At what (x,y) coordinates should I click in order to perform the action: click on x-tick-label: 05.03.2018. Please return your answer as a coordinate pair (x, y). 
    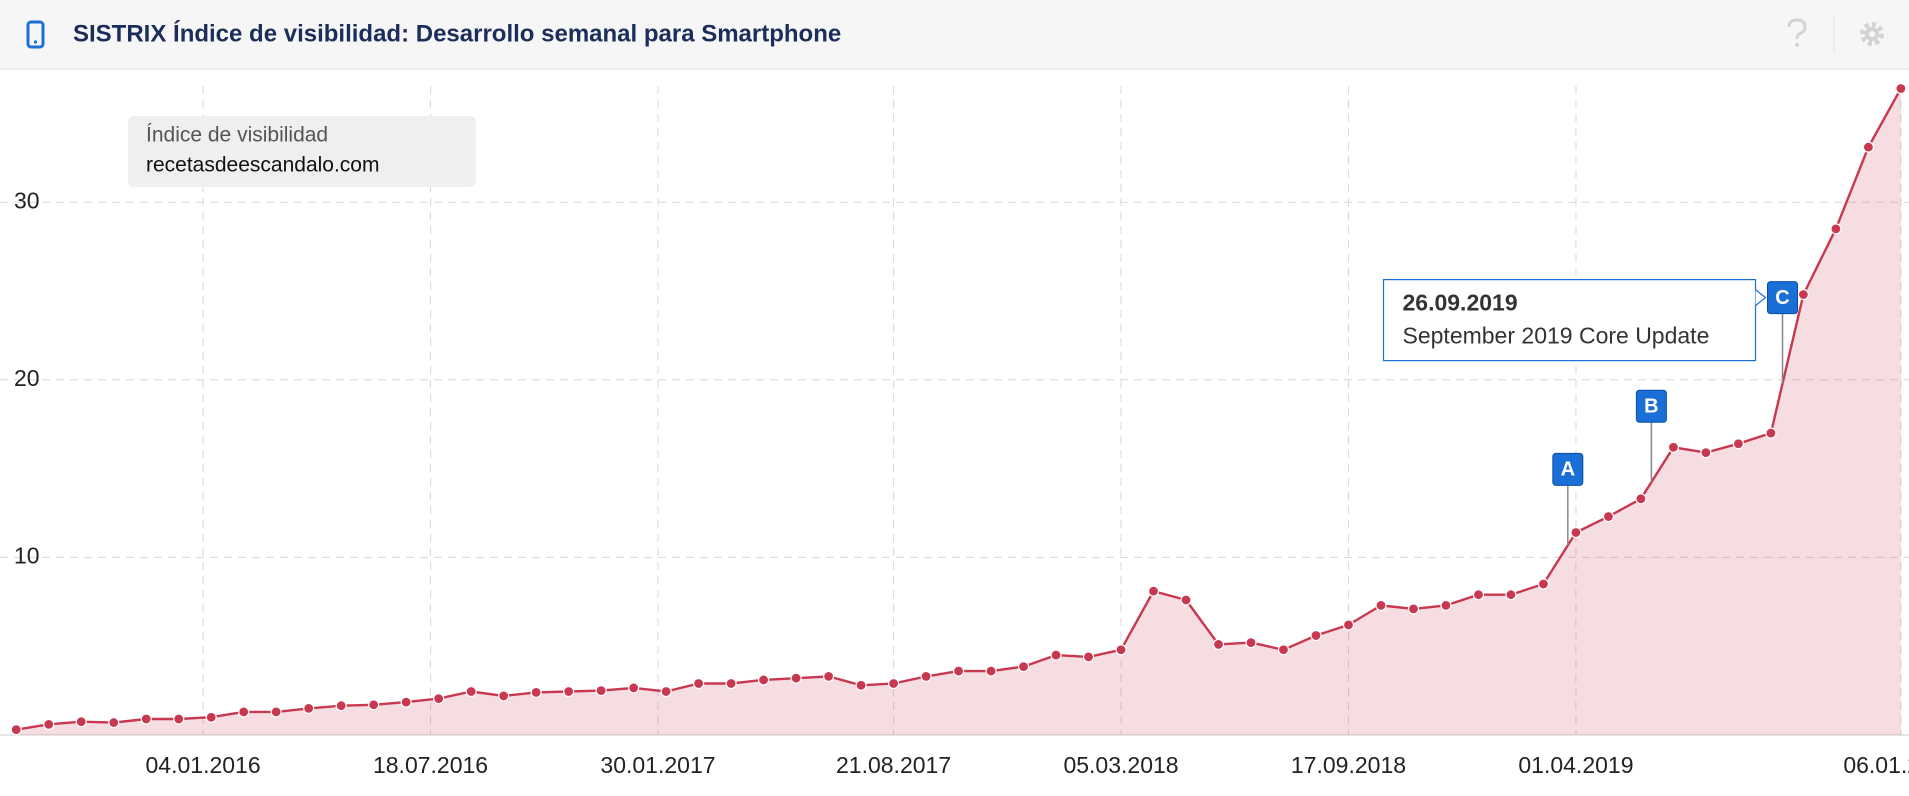
    Looking at the image, I should click on (1120, 765).